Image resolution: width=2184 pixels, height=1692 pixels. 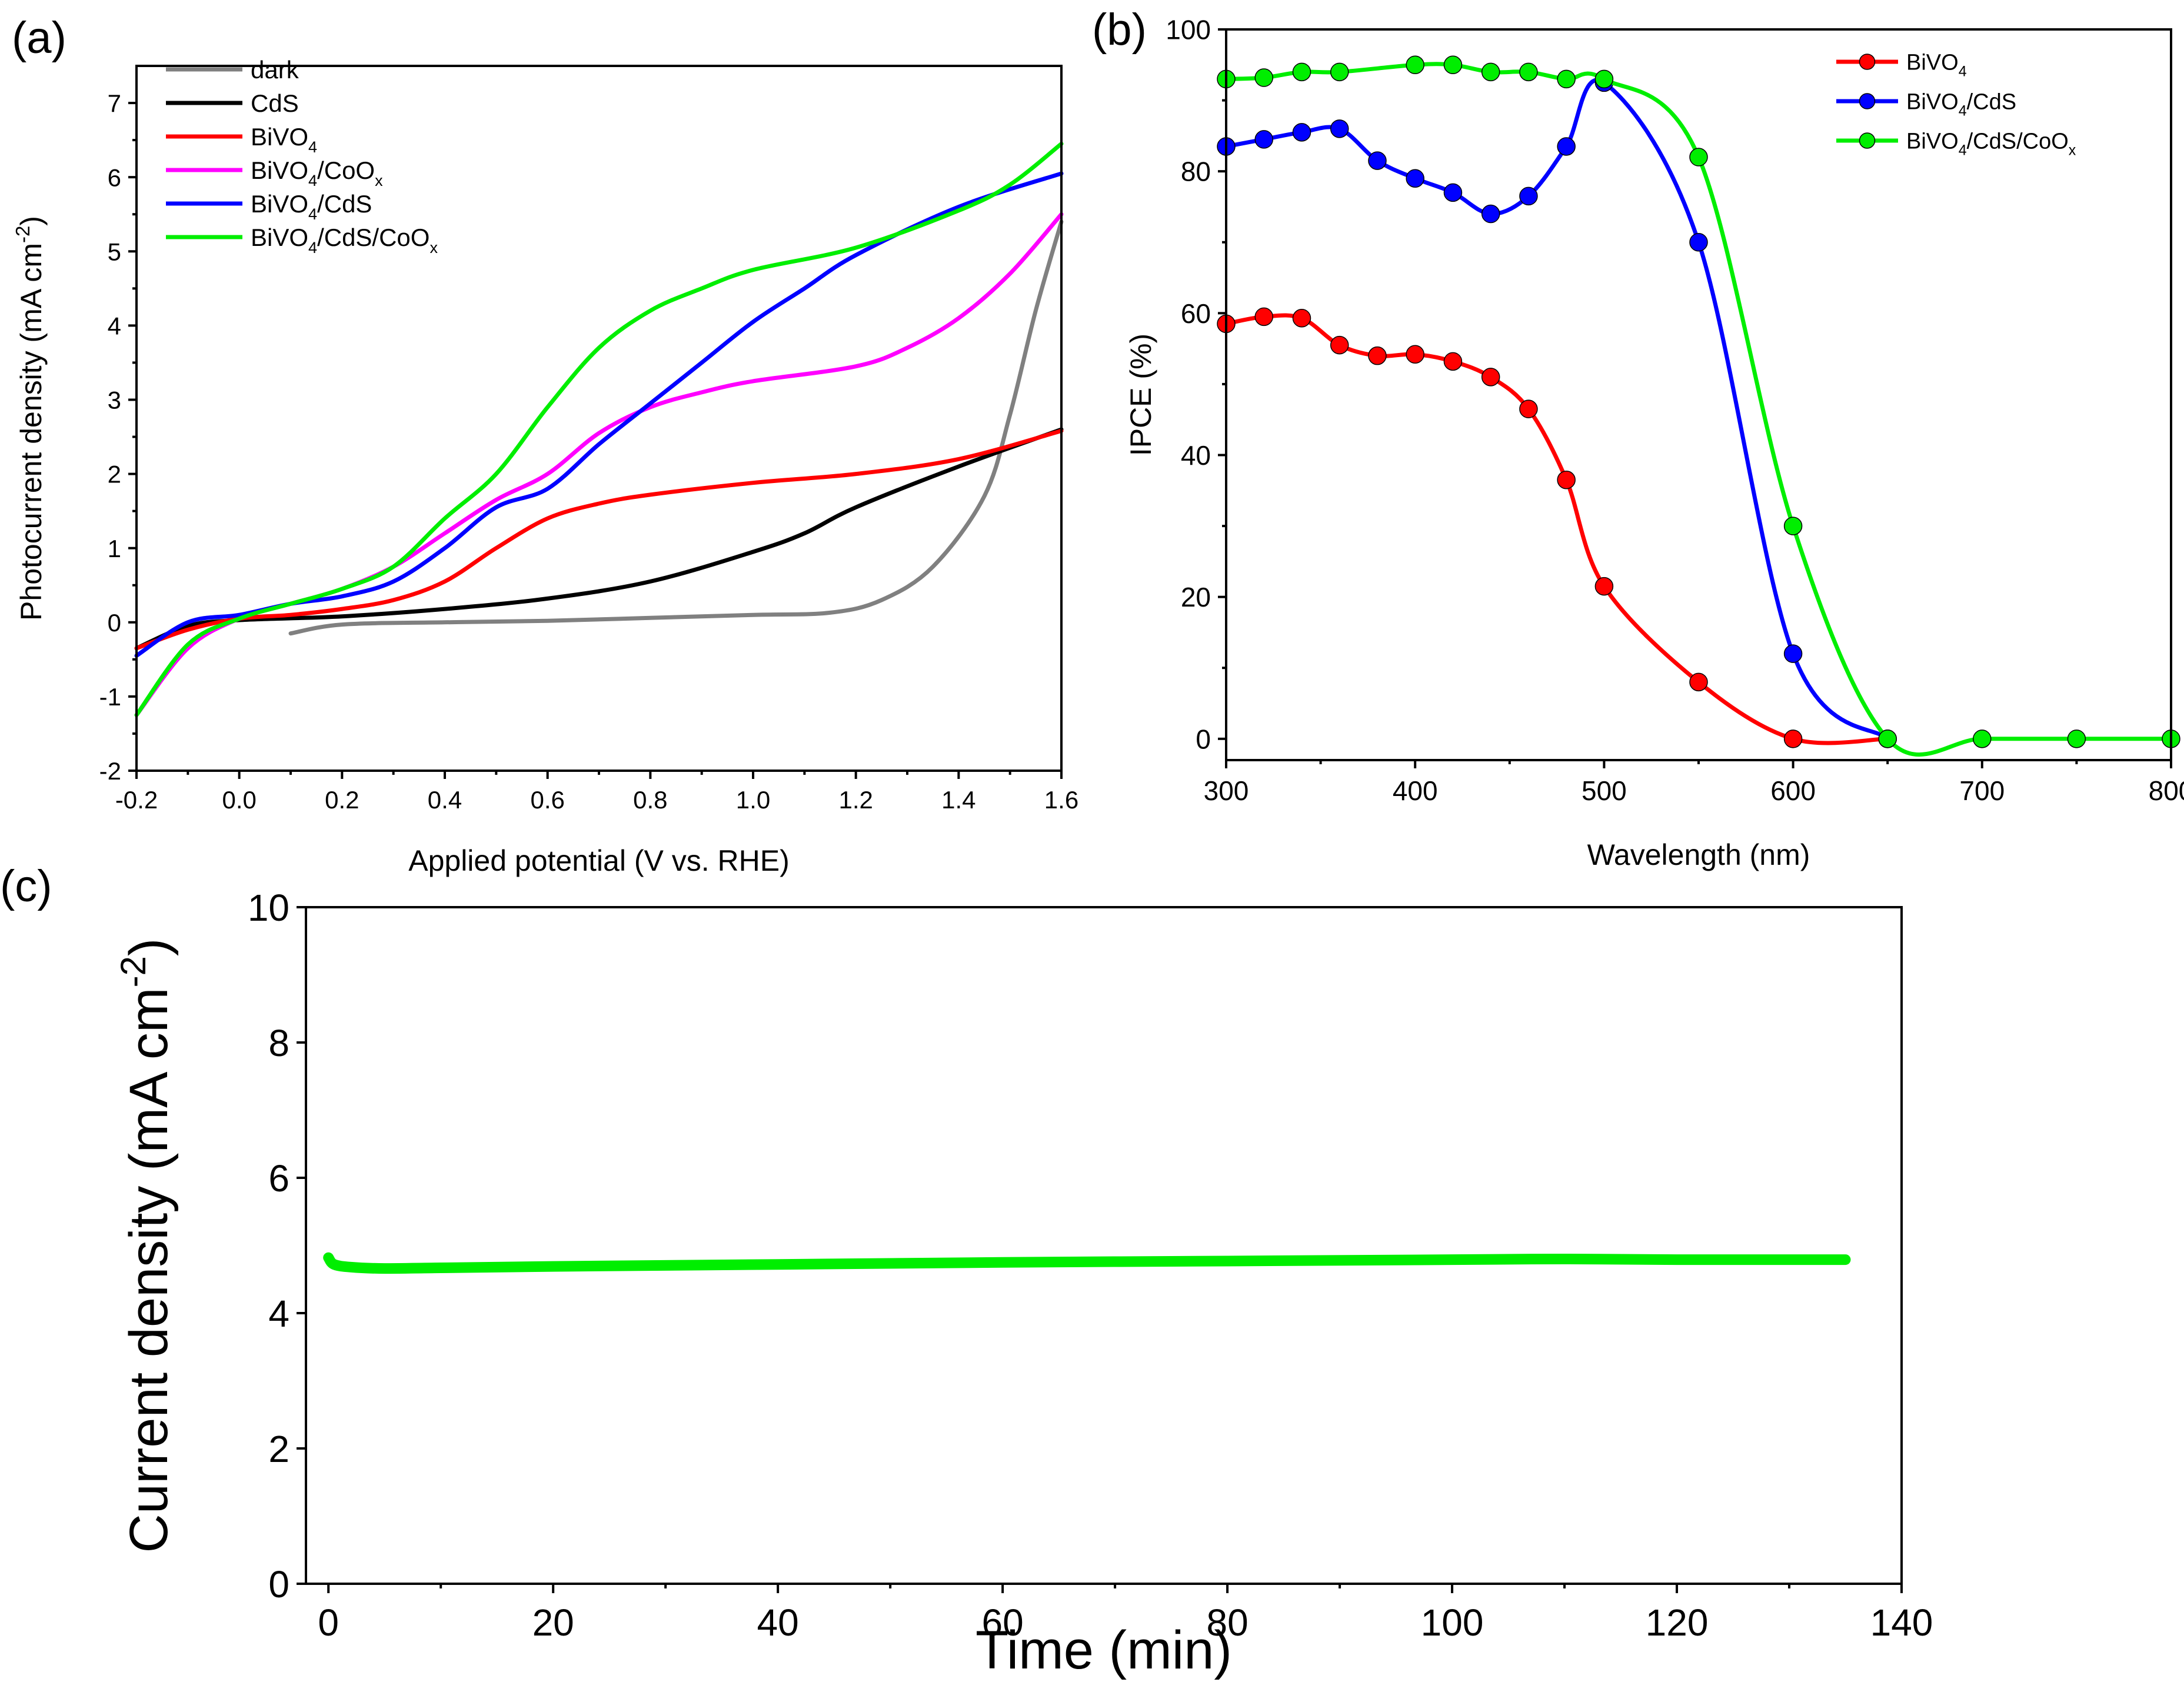 I want to click on x-tick-label: 500, so click(x=1604, y=790).